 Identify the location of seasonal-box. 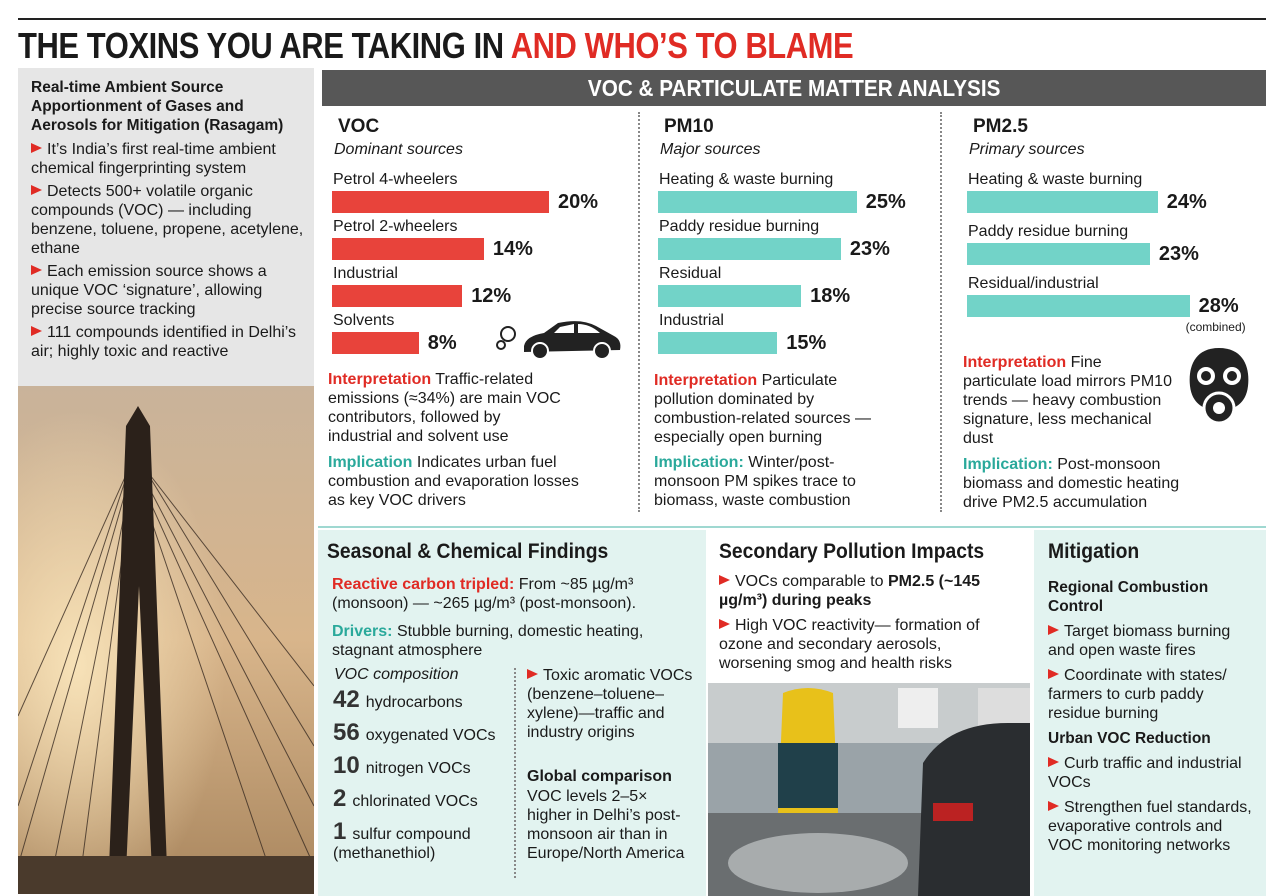
(512, 713).